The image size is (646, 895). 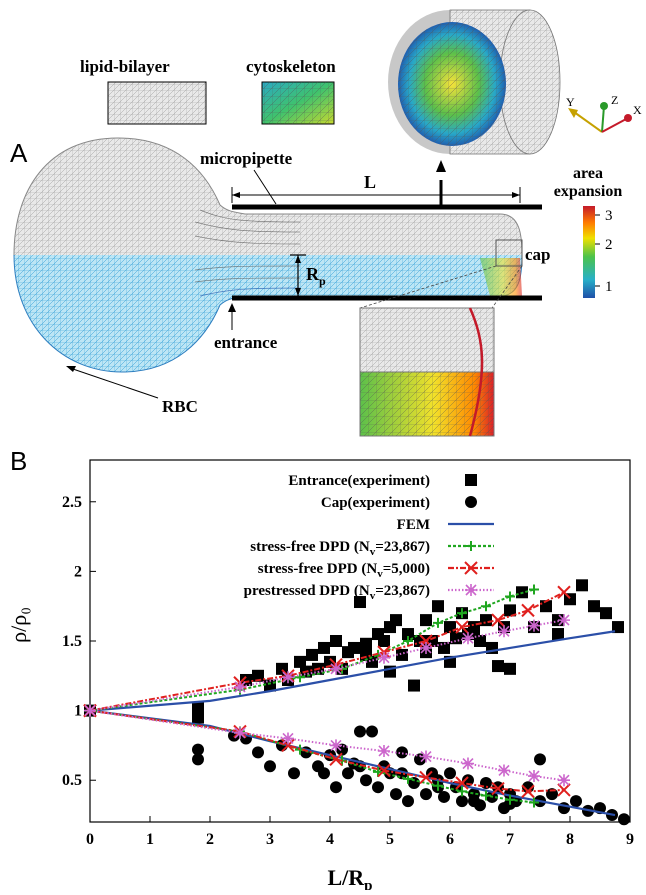 What do you see at coordinates (614, 100) in the screenshot?
I see `axis-z-label: Z` at bounding box center [614, 100].